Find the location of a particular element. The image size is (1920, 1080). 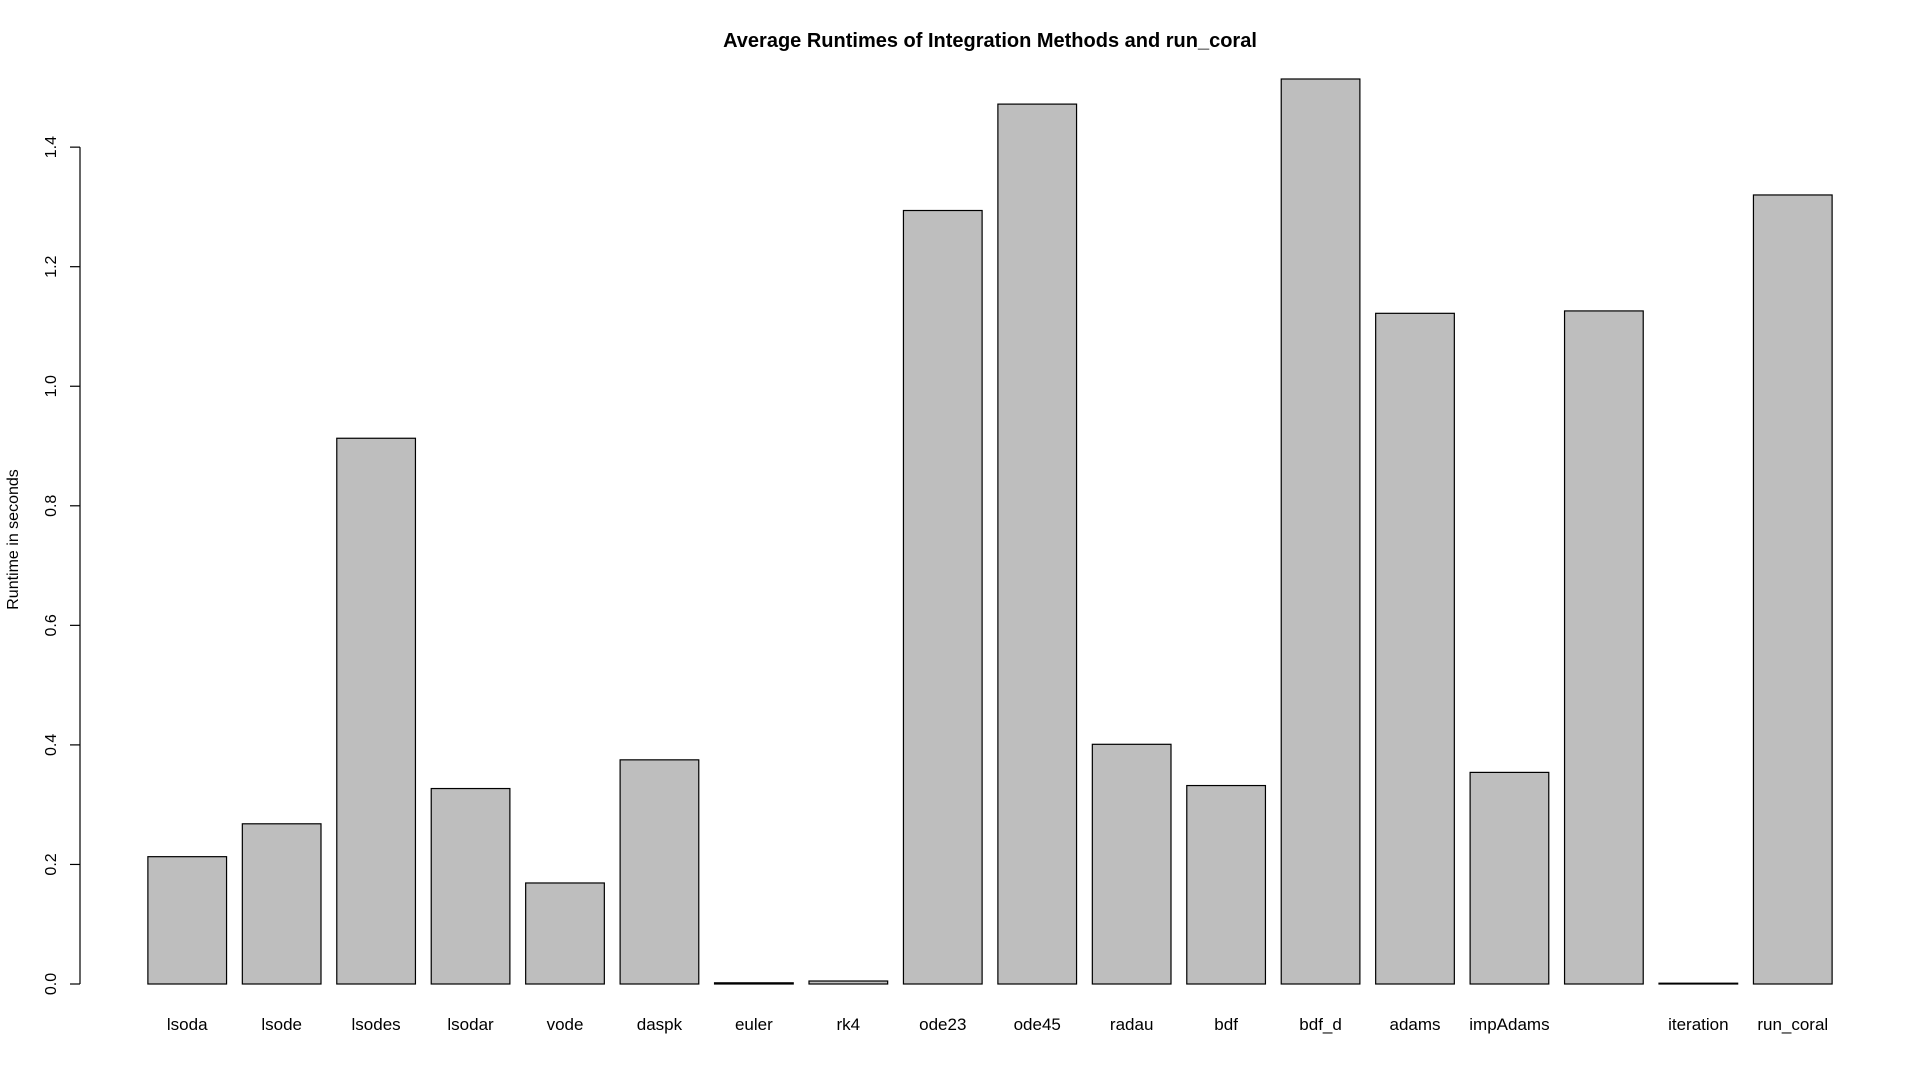

x-tick-label: radau is located at coordinates (1131, 1024).